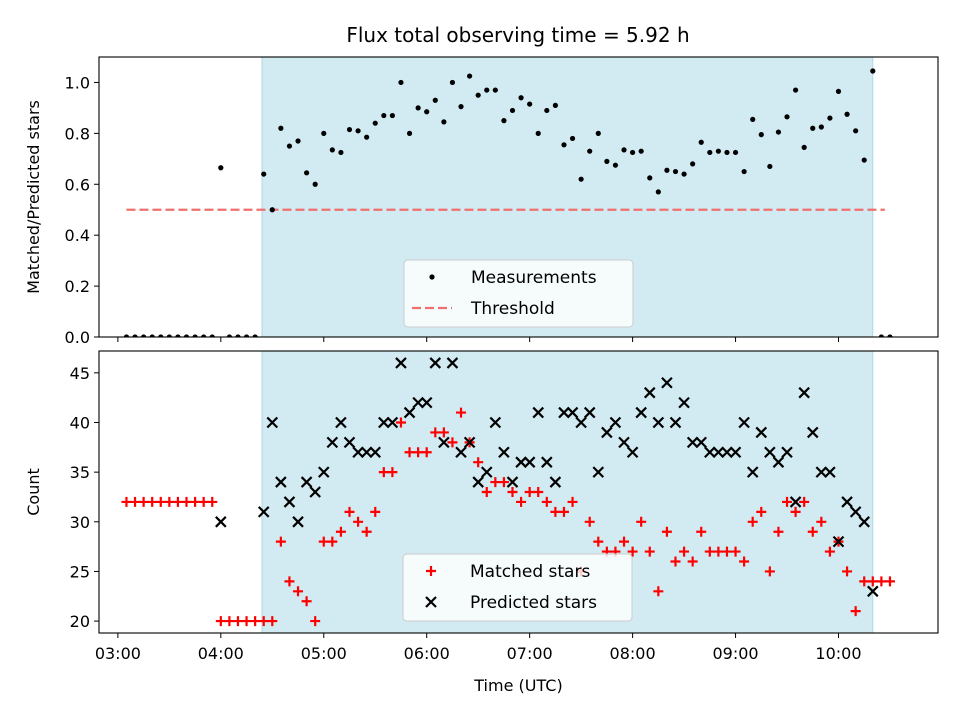 The height and width of the screenshot is (720, 960). I want to click on legend-label: Predicted stars, so click(533, 603).